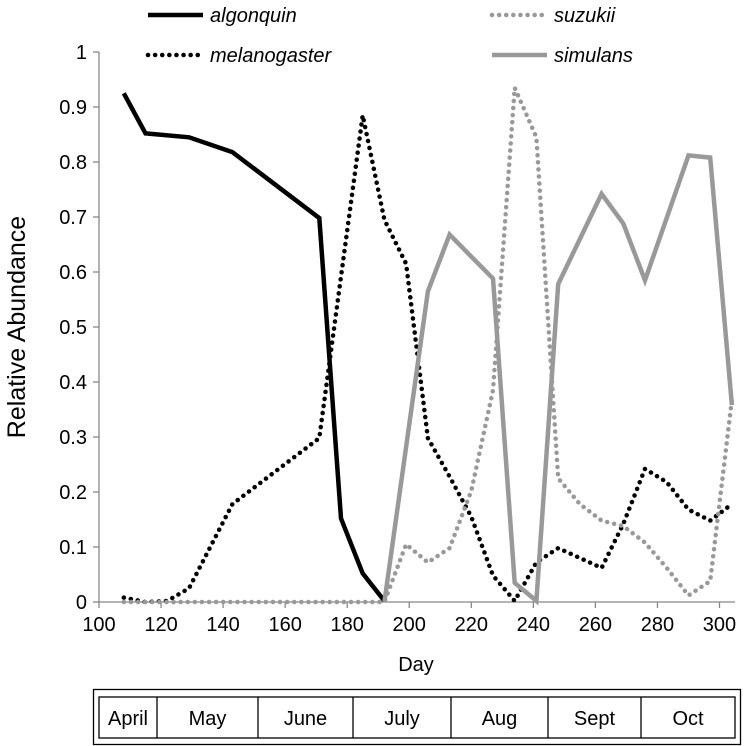 The height and width of the screenshot is (746, 750). Describe the element at coordinates (73, 328) in the screenshot. I see `y-tick-label: 0.5` at that location.